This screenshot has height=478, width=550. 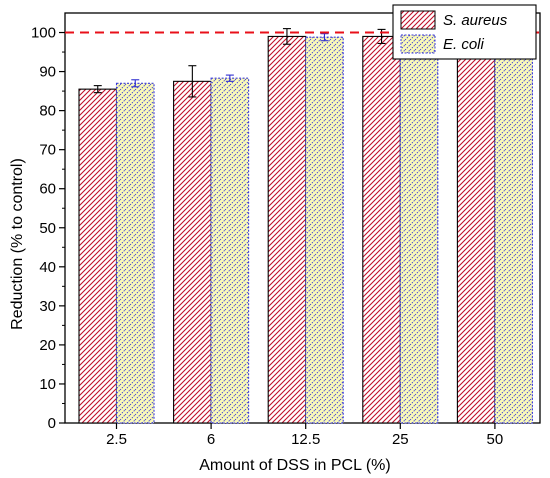 I want to click on bar-e-coli-12.5, so click(x=324, y=230).